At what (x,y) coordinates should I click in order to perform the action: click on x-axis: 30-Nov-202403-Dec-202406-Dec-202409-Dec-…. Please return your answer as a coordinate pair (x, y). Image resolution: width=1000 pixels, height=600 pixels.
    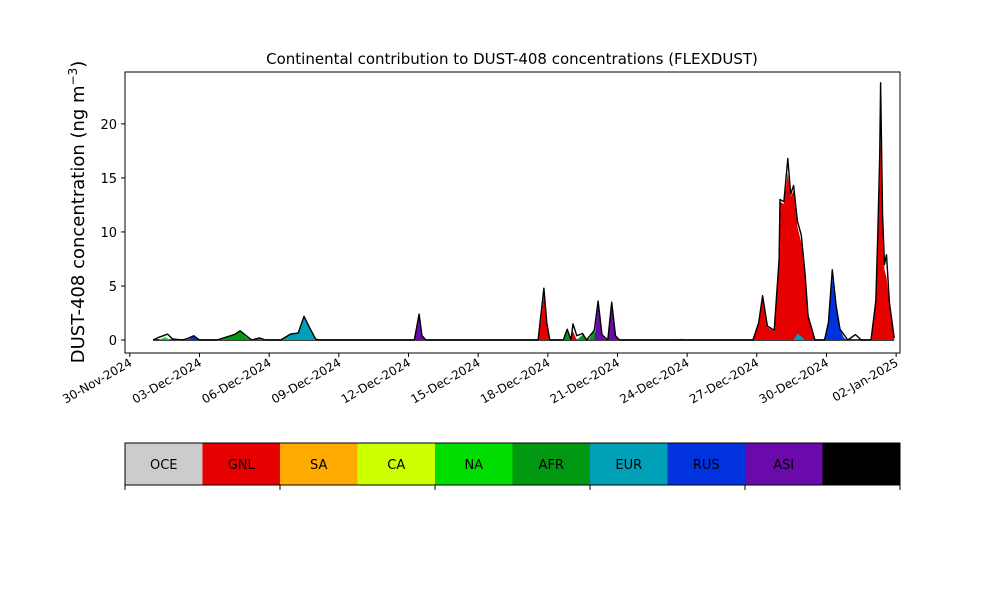
    Looking at the image, I should click on (480, 379).